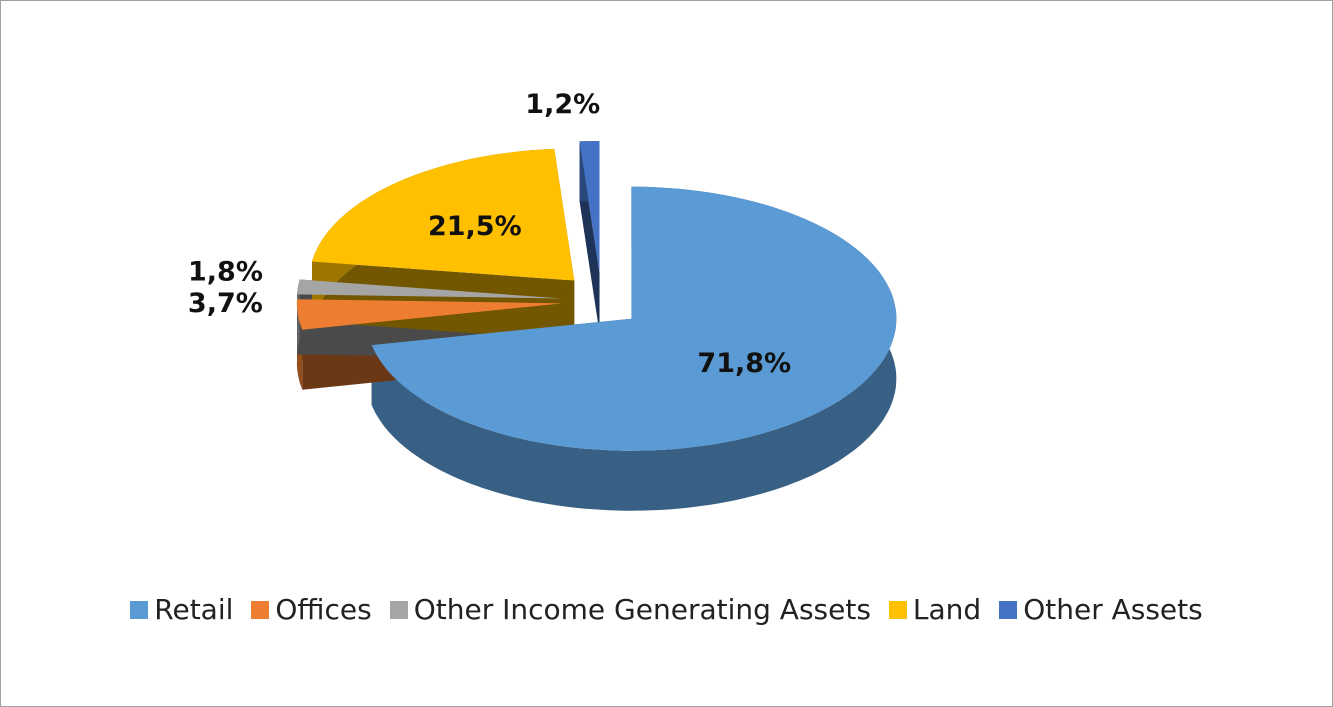 The height and width of the screenshot is (707, 1333). I want to click on legend-label: Land, so click(947, 609).